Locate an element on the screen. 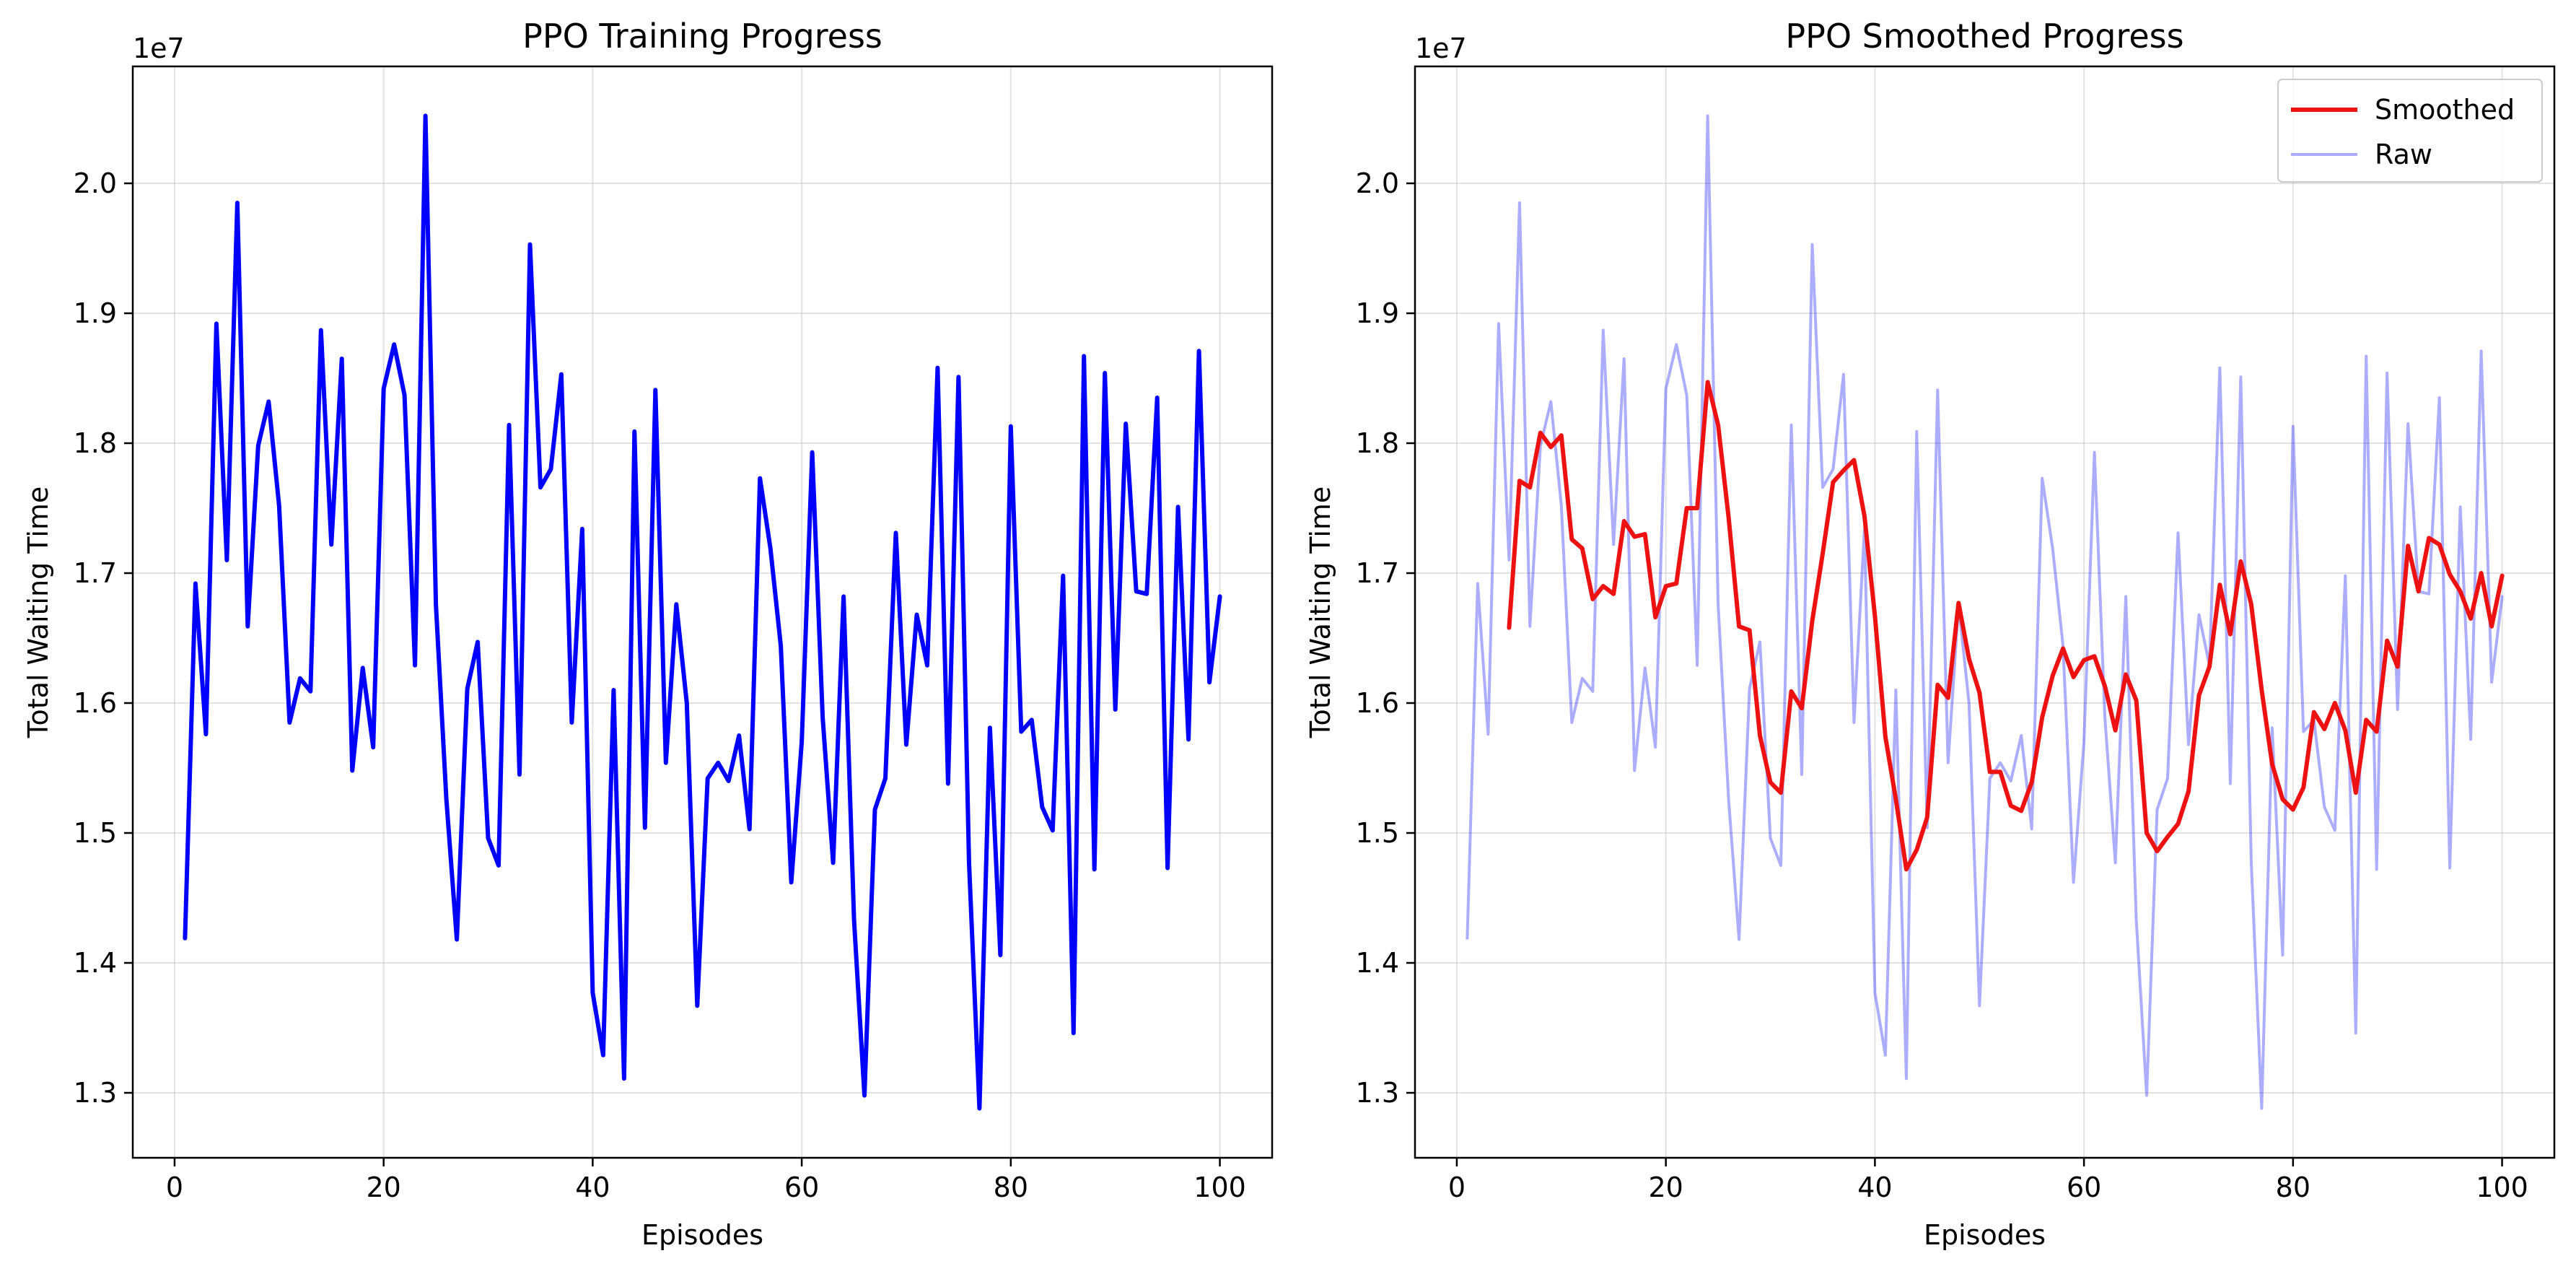 This screenshot has height=1274, width=2576. chart-title: PPO Smoothed Progress is located at coordinates (1984, 36).